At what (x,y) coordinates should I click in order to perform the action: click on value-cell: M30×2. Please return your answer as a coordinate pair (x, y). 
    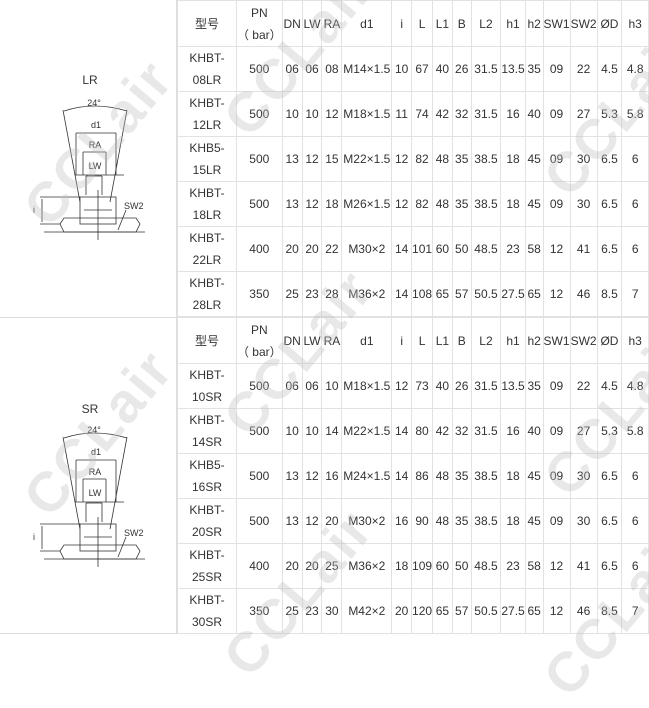
    Looking at the image, I should click on (367, 249).